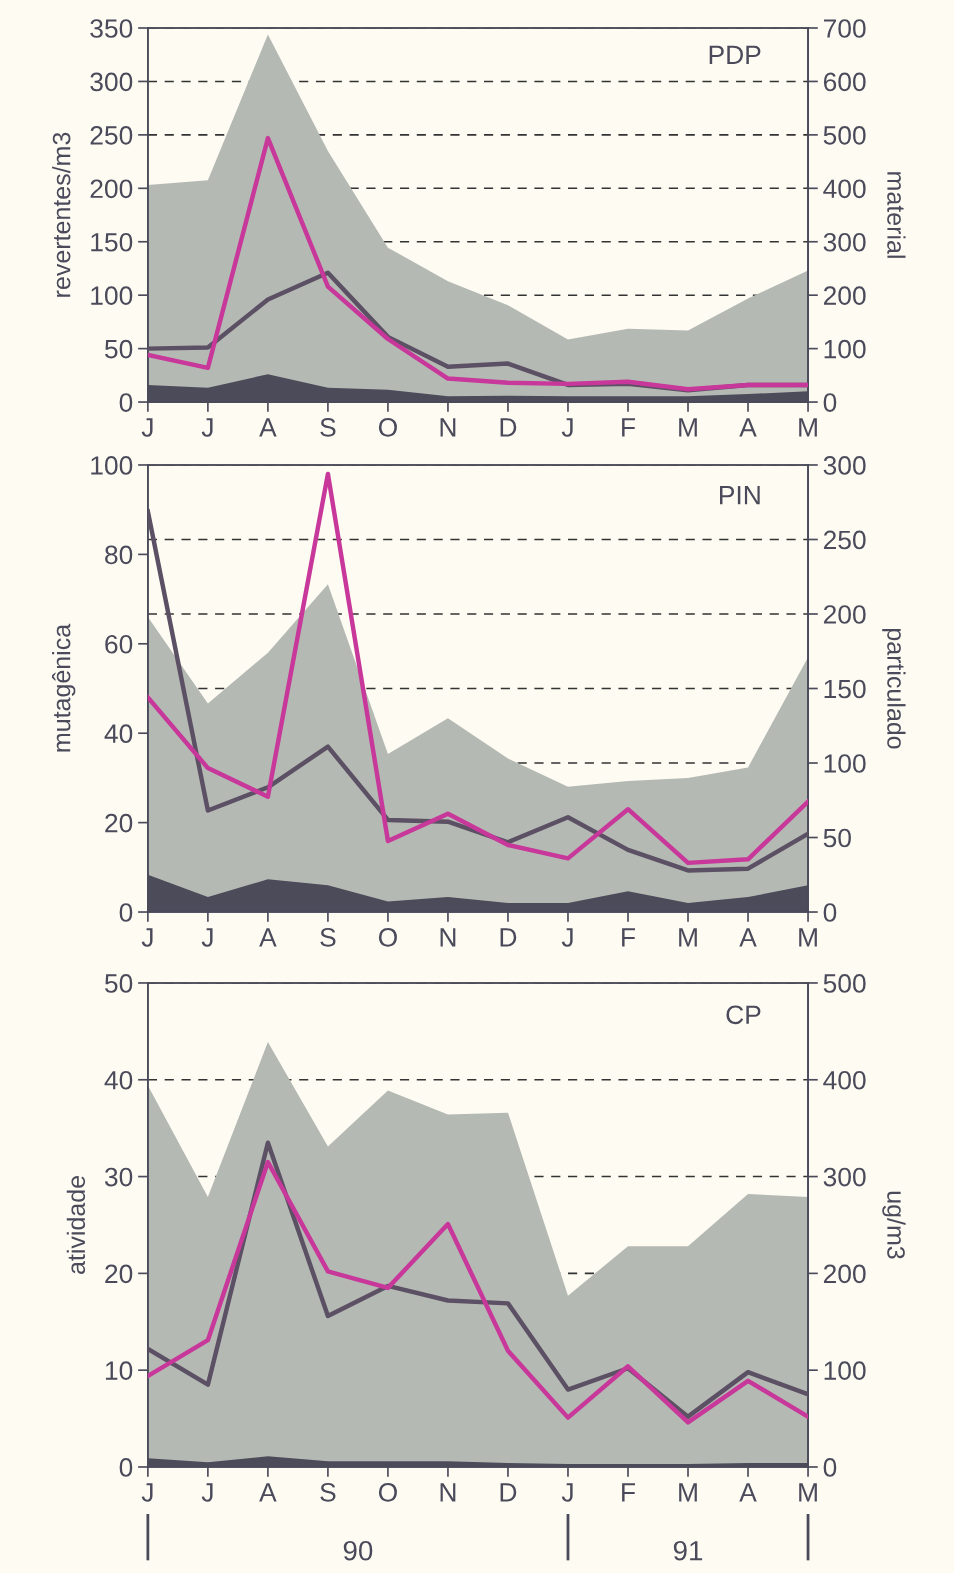 Image resolution: width=954 pixels, height=1573 pixels. What do you see at coordinates (63, 687) in the screenshot?
I see `y-axis-title: mutagênica` at bounding box center [63, 687].